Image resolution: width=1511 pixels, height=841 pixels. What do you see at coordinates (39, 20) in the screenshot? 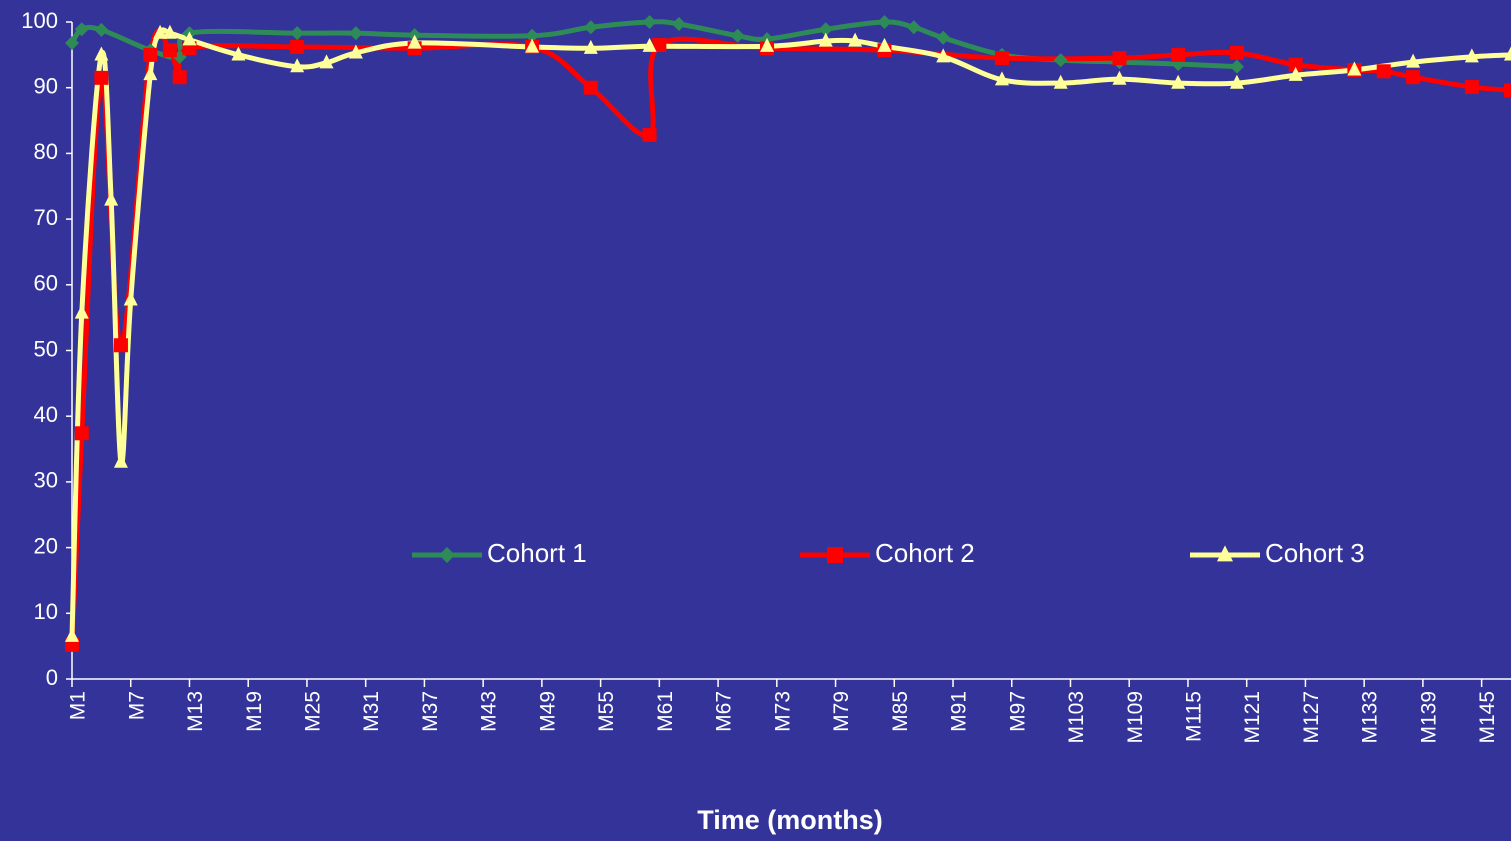
I see `y-tick-label: 100` at bounding box center [39, 20].